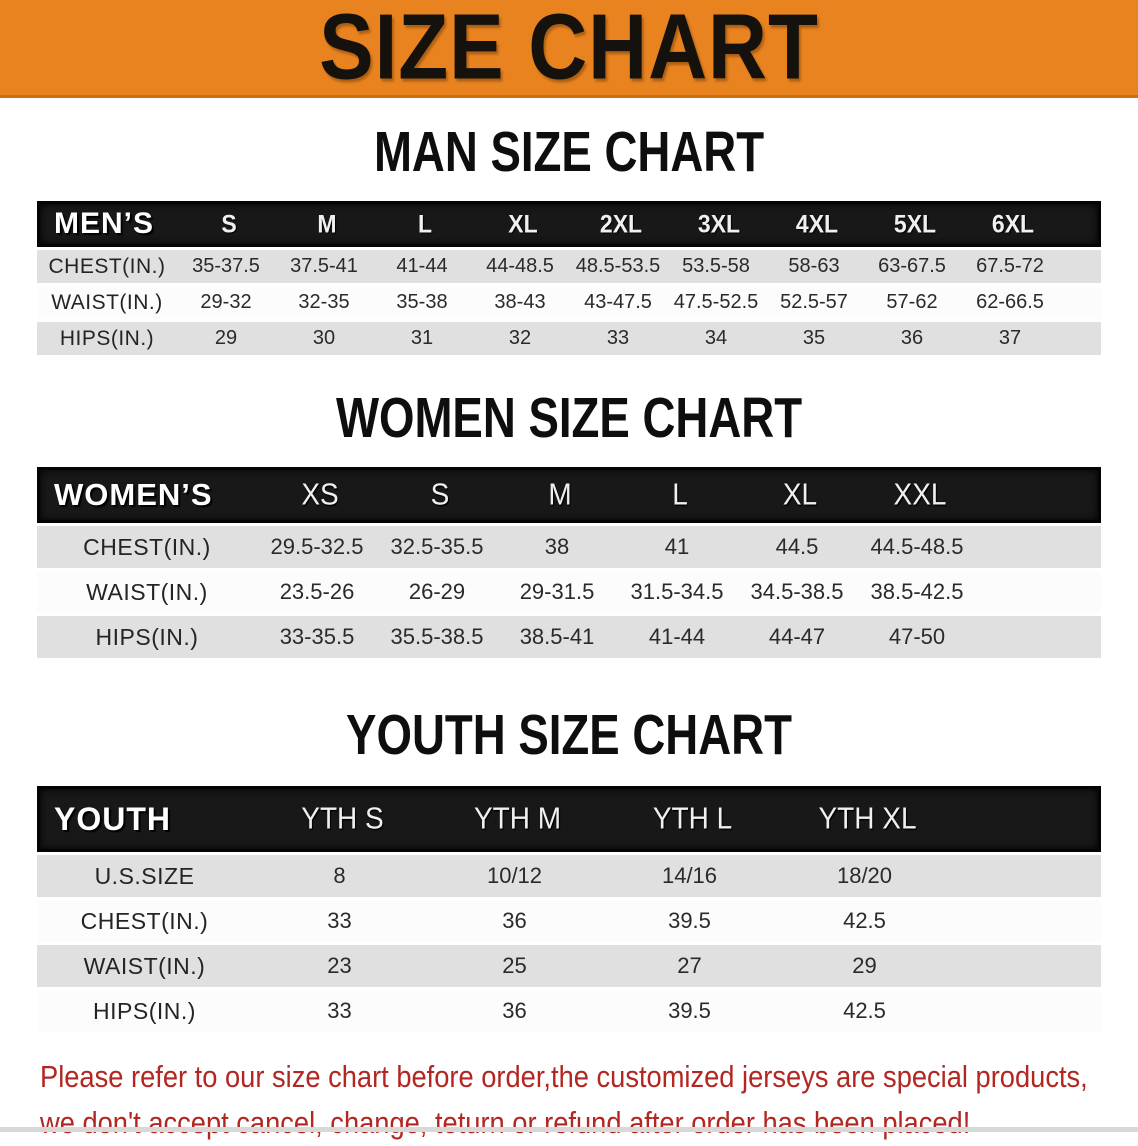 The width and height of the screenshot is (1138, 1146). I want to click on size-value-cell: 52.5-57, so click(814, 302).